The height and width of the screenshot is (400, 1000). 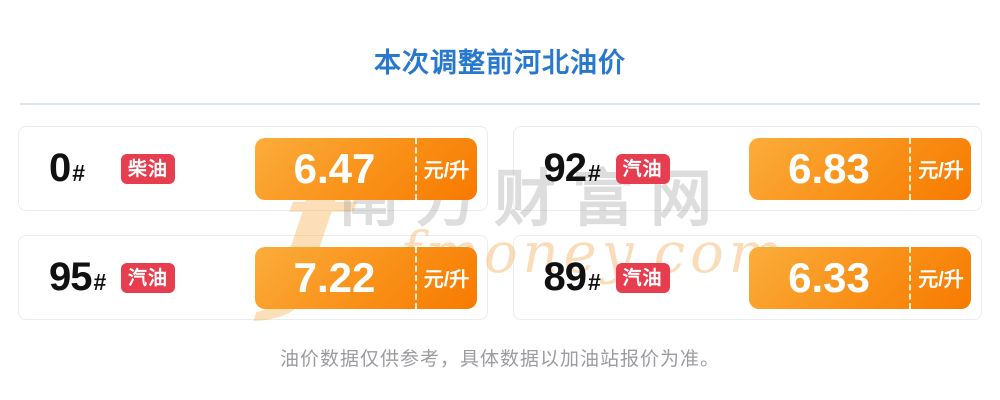 I want to click on price-value: 6.47, so click(x=334, y=168).